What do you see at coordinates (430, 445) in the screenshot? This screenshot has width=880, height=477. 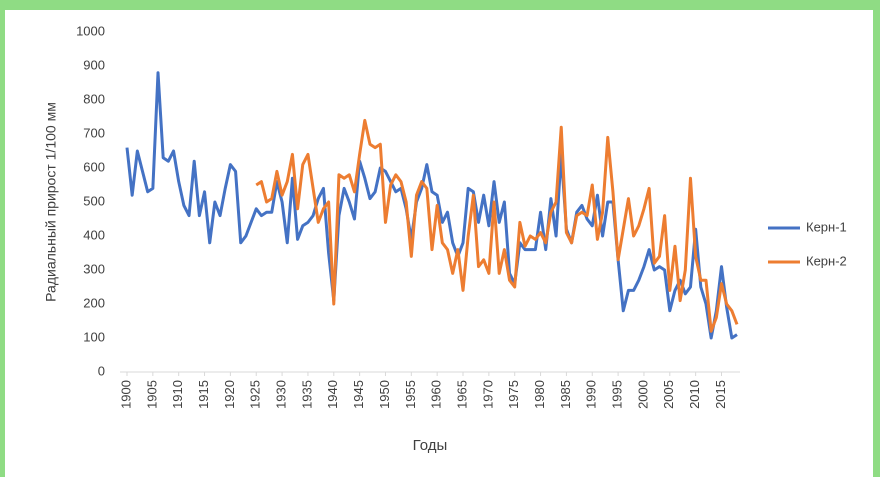 I see `x-axis-title: Годы` at bounding box center [430, 445].